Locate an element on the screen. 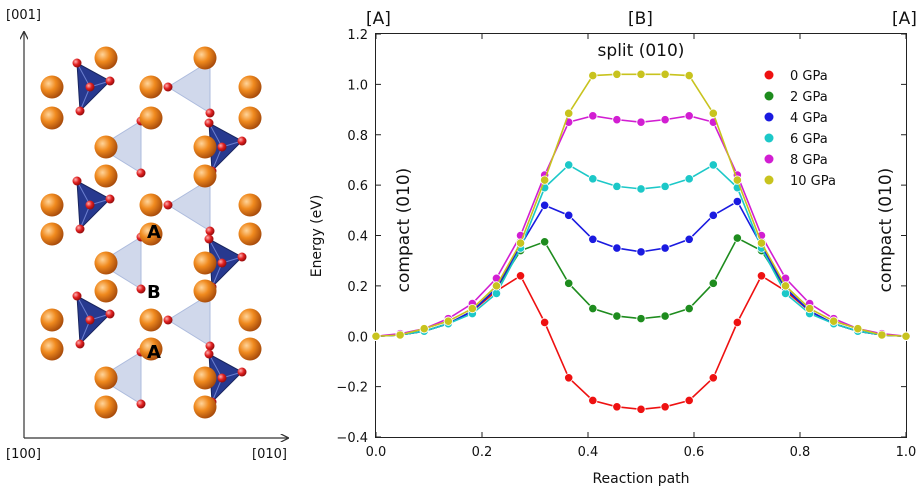 This screenshot has height=489, width=920. x-tick-label: 0.4 is located at coordinates (588, 452).